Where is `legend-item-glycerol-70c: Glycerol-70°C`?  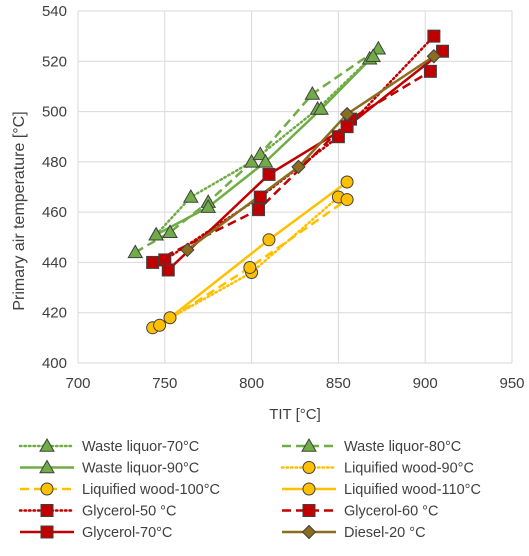 legend-item-glycerol-70c: Glycerol-70°C is located at coordinates (96, 533).